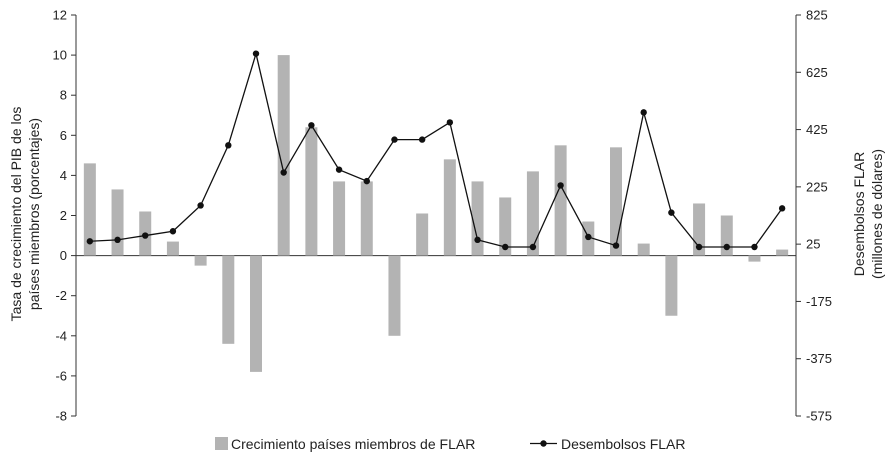  I want to click on left-axis-title-line2: países miembros (porcentajes), so click(34, 214).